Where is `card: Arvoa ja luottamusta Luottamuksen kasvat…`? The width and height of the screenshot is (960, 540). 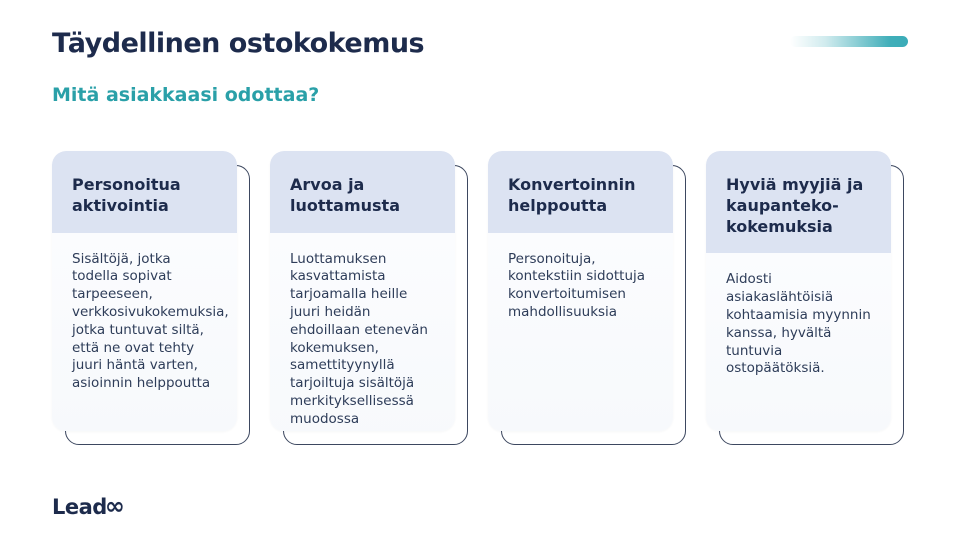
card: Arvoa ja luottamusta Luottamuksen kasvat… is located at coordinates (362, 291).